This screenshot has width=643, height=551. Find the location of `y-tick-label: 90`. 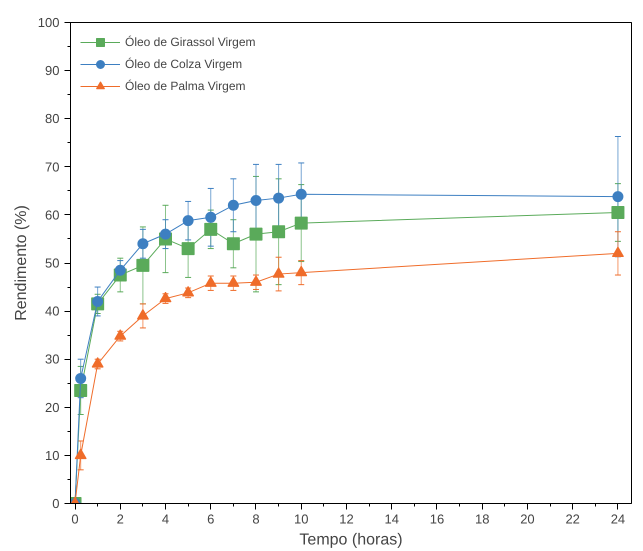

y-tick-label: 90 is located at coordinates (52, 70).